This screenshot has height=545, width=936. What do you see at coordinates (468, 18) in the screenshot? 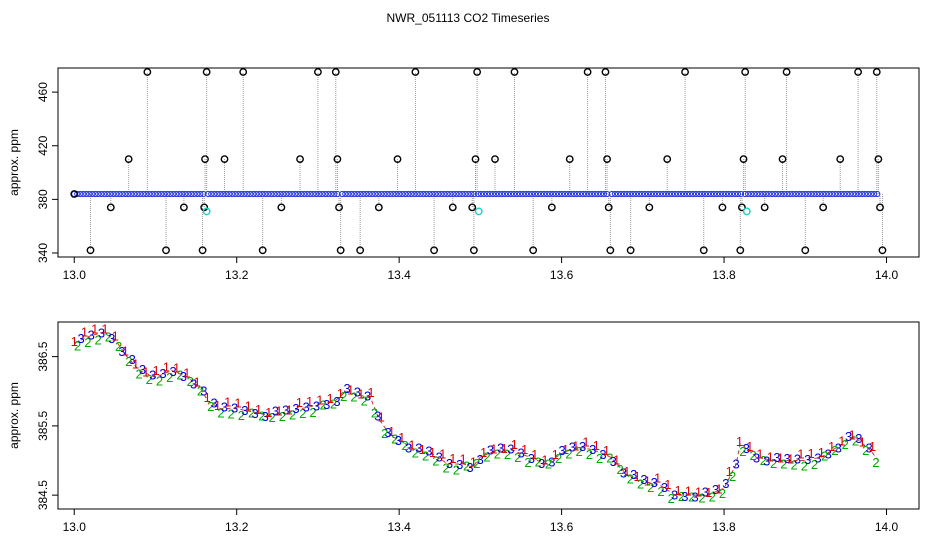
I see `figure-title: NWR_051113 CO2 Timeseries` at bounding box center [468, 18].